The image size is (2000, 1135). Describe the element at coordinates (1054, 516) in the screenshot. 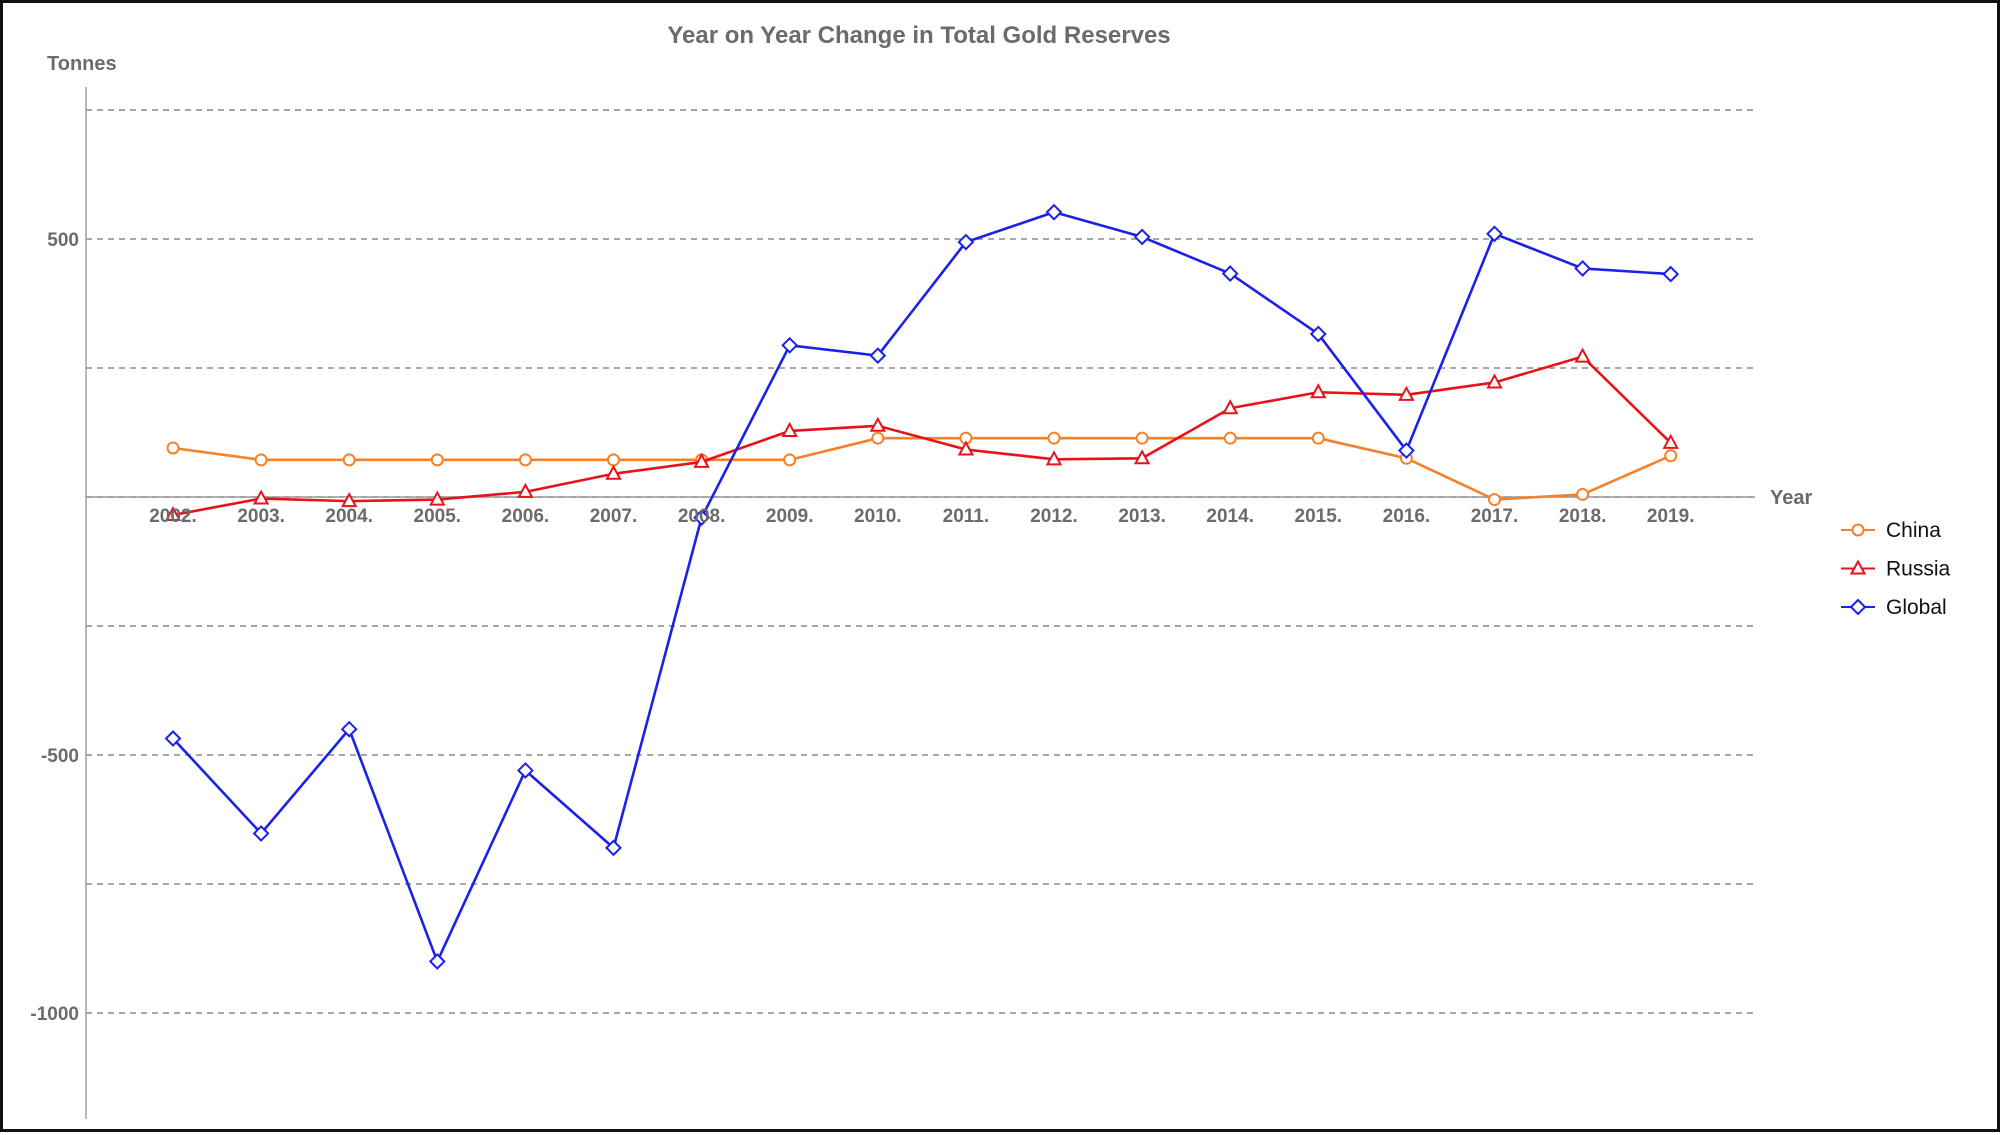

I see `x-tick-label: 2012.` at that location.